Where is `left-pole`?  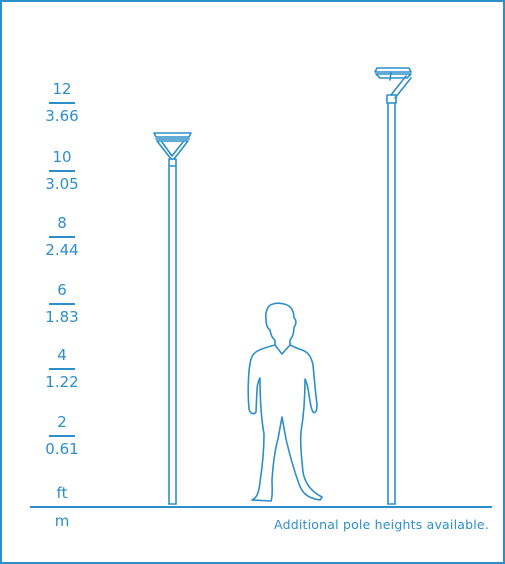 left-pole is located at coordinates (172, 335).